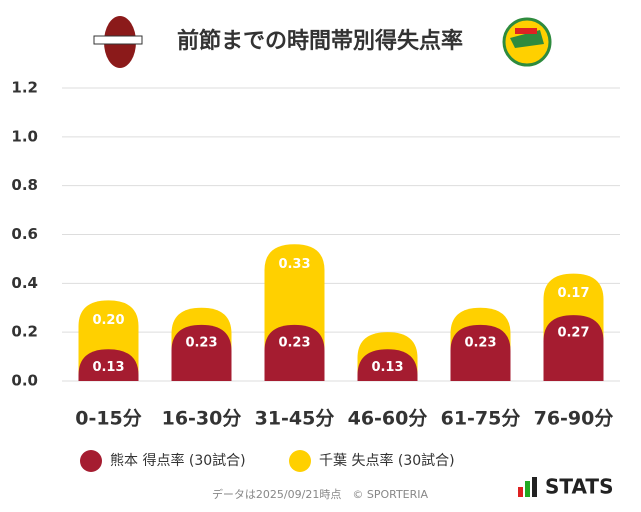 This screenshot has height=512, width=641. What do you see at coordinates (481, 419) in the screenshot?
I see `x-tick-label: 61-75分` at bounding box center [481, 419].